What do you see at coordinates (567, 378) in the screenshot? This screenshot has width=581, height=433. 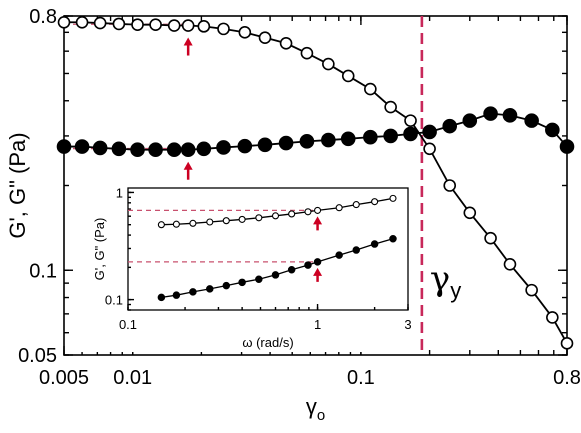 I see `x-tick-label: 0.8` at bounding box center [567, 378].